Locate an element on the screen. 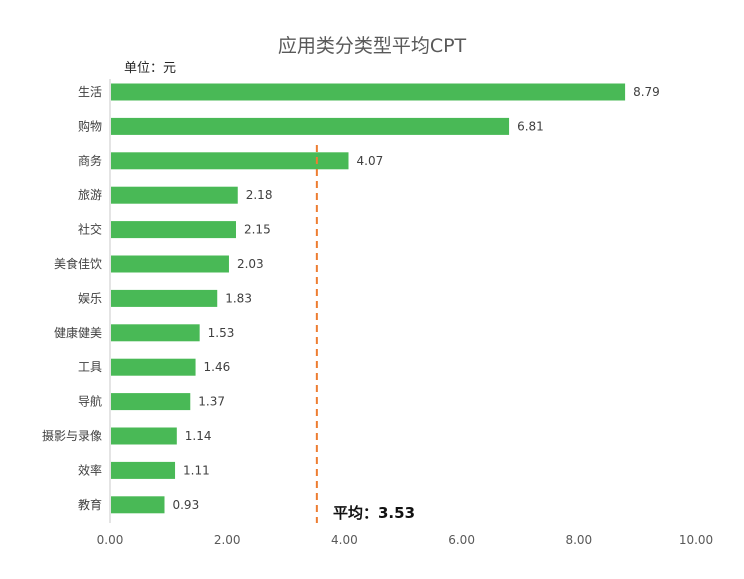  x-axis-ticks: 0.00 2.00 4.00 6.00 8.00 10.00 is located at coordinates (405, 540).